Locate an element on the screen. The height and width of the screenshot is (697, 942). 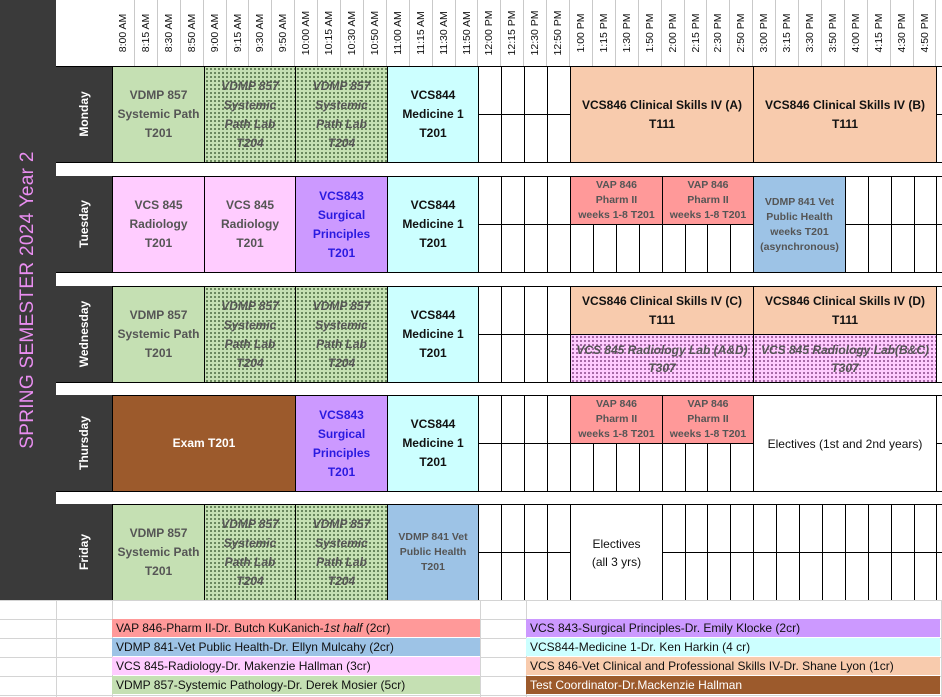
legend-text: VAP 846-Pharm II-Dr. Butch KuKanich- is located at coordinates (220, 628).